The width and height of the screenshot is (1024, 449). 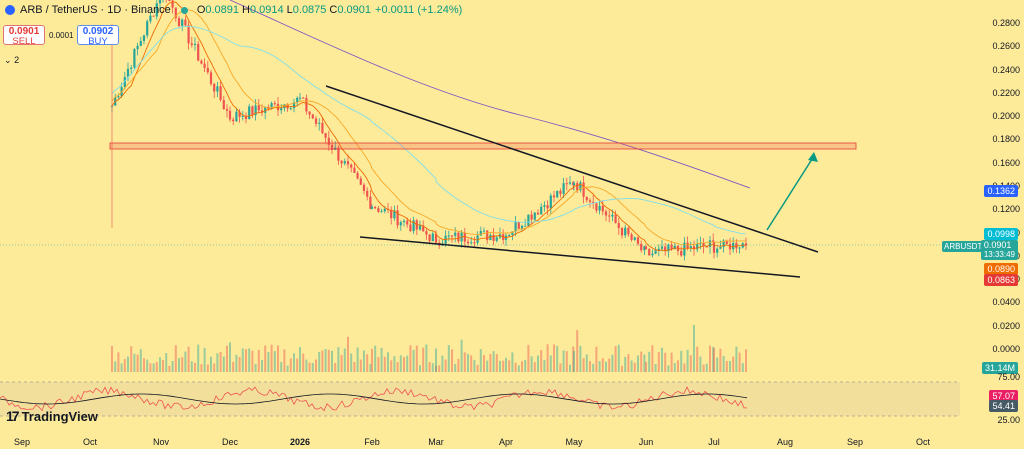 I want to click on ma200-price-tag: 0.1362, so click(x=1001, y=191).